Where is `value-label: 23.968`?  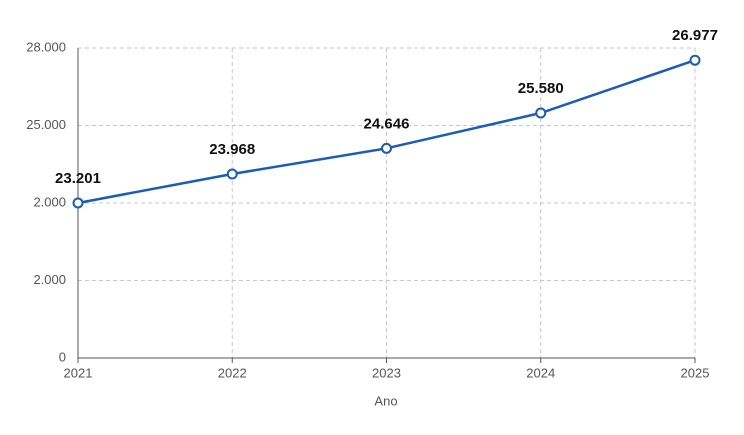
value-label: 23.968 is located at coordinates (232, 149).